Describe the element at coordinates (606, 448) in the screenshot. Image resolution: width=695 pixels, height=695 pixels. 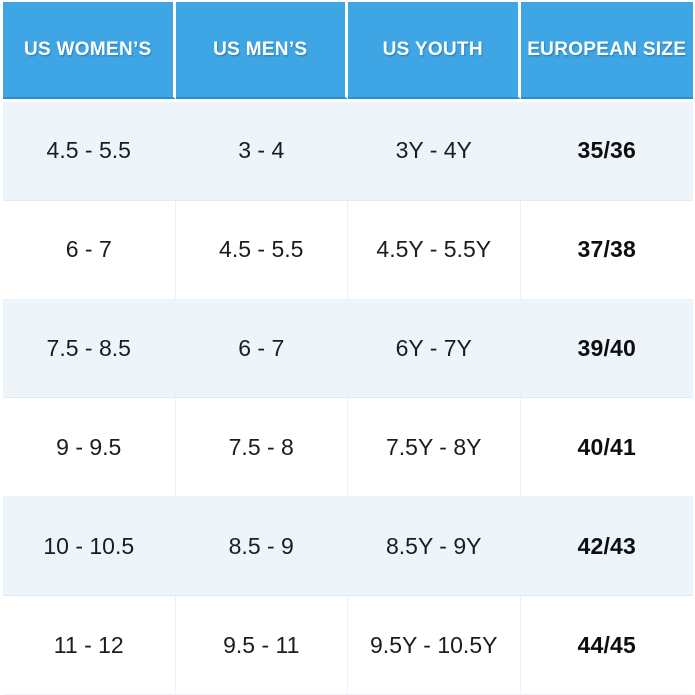
I see `cell-european-size: 40/41` at that location.